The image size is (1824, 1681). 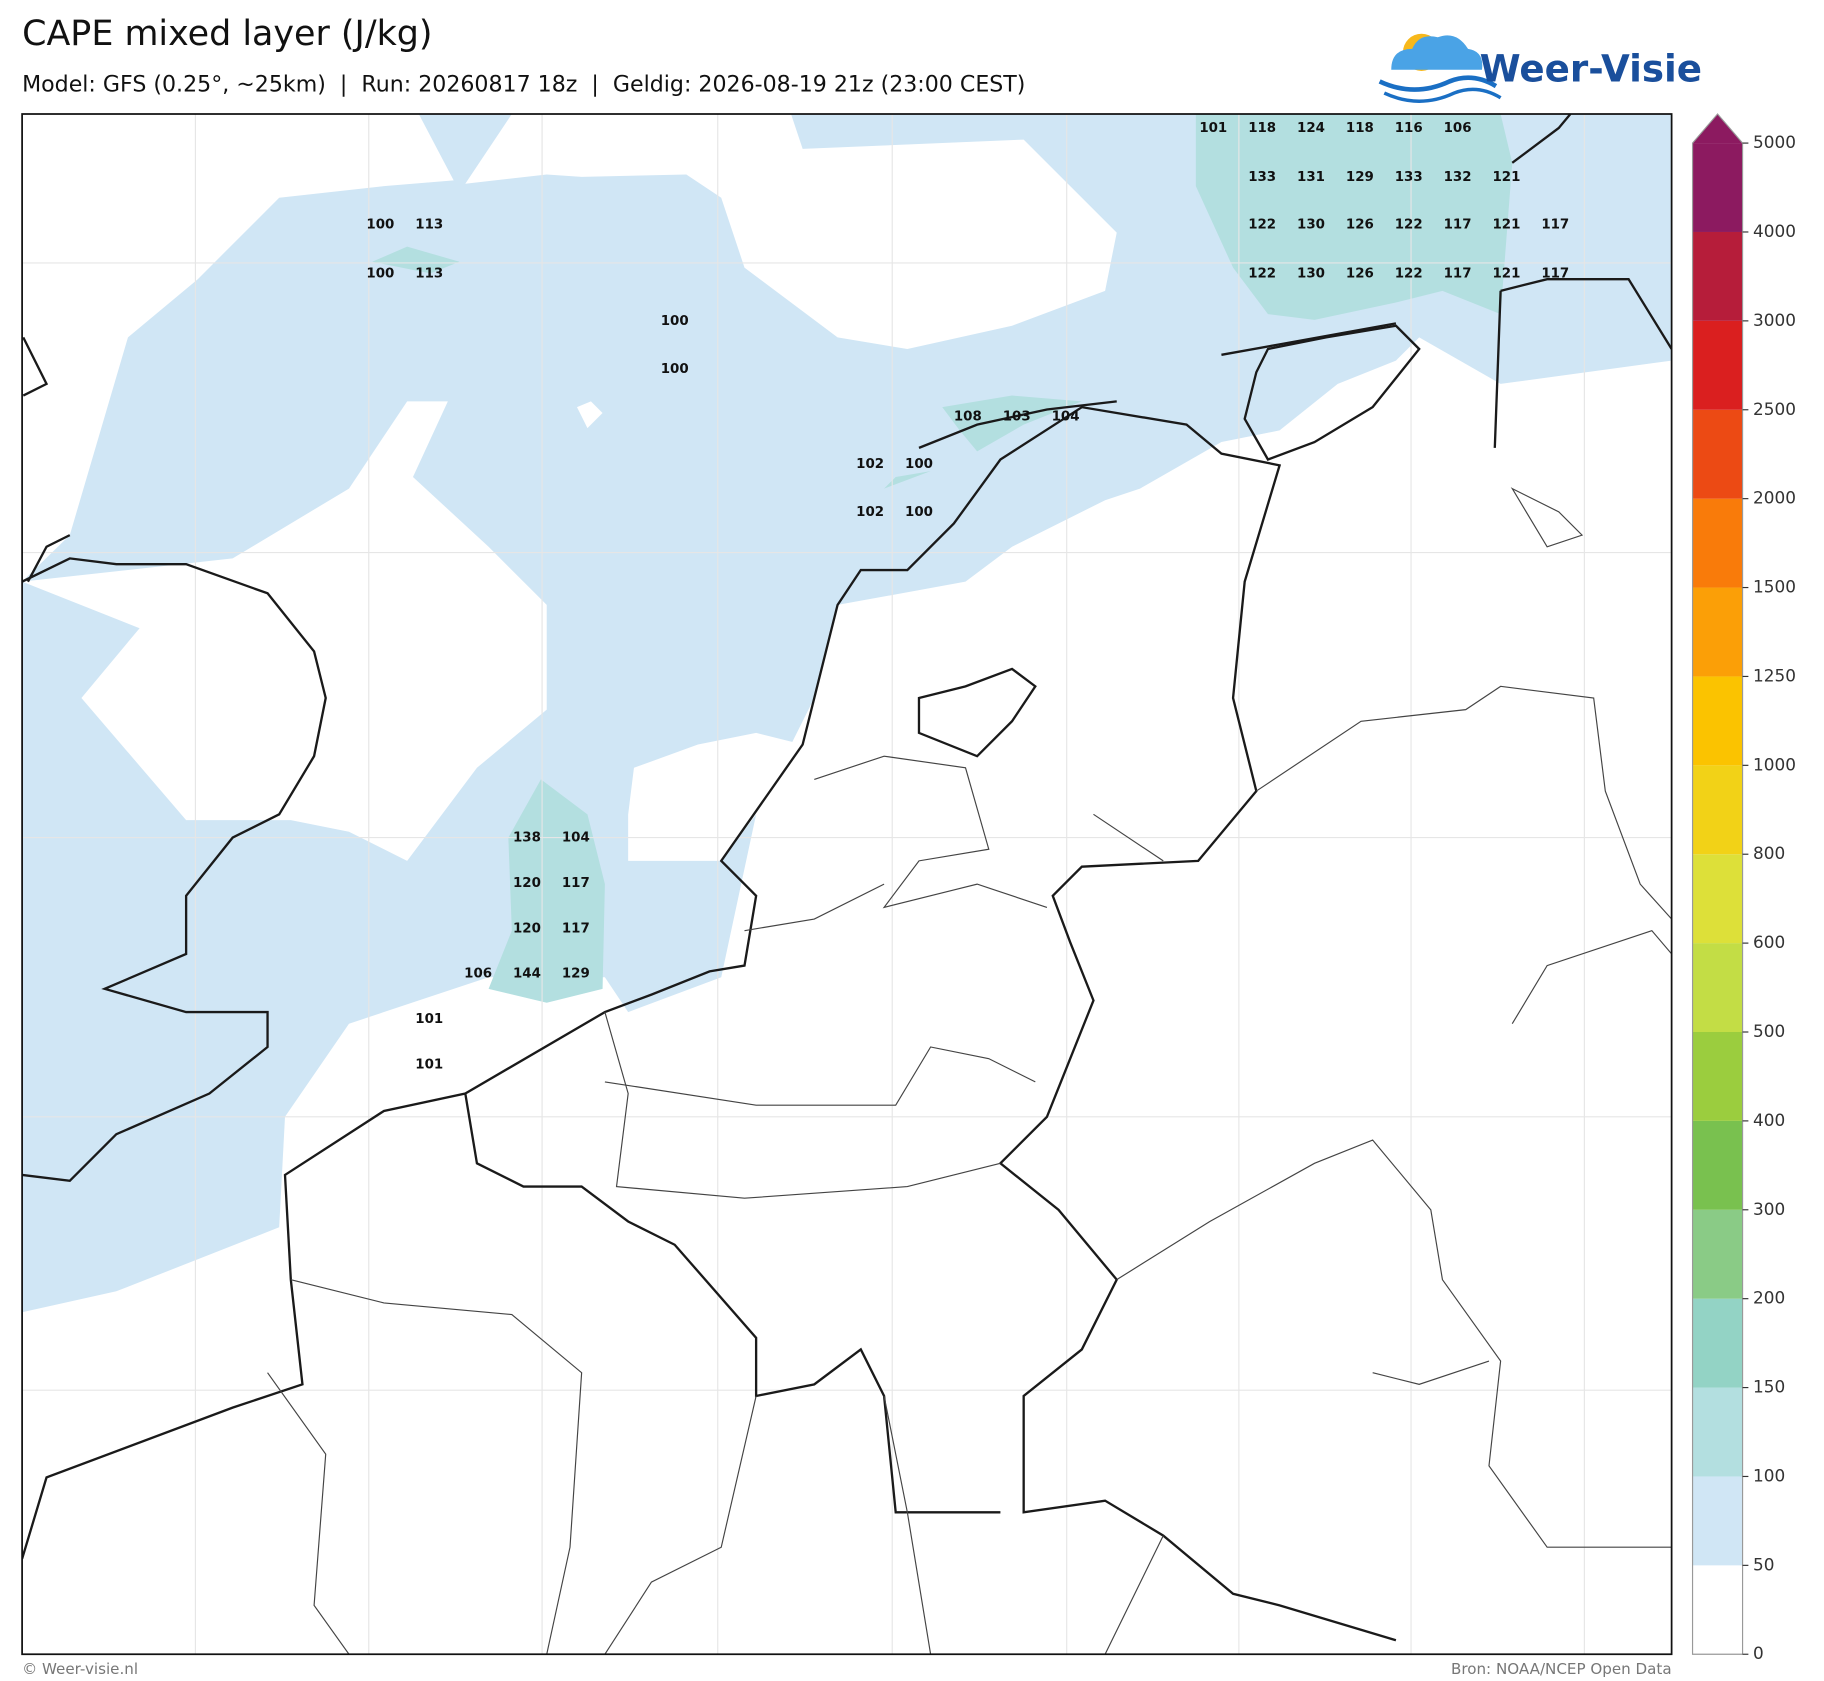 I want to click on colorbar-tick-label: 5000, so click(x=1774, y=142).